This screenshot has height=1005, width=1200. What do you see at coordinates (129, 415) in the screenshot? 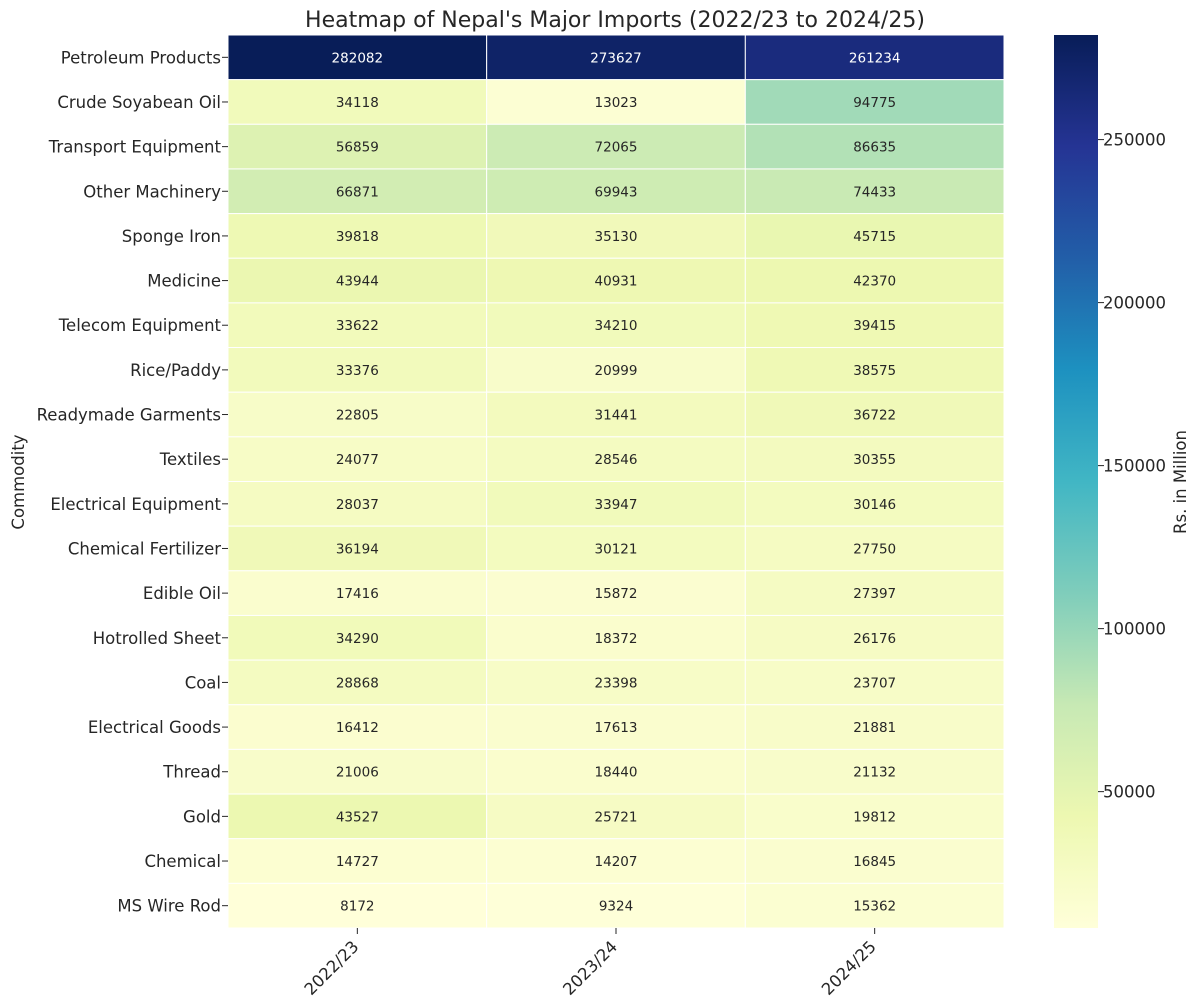
I see `row-label: Readymade Garments` at bounding box center [129, 415].